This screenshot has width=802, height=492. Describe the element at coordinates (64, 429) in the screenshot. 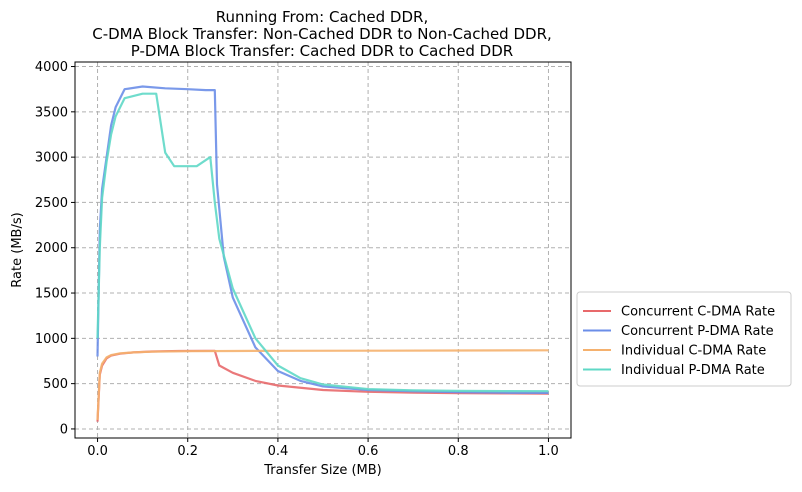

I see `y-tick-label: 0` at that location.